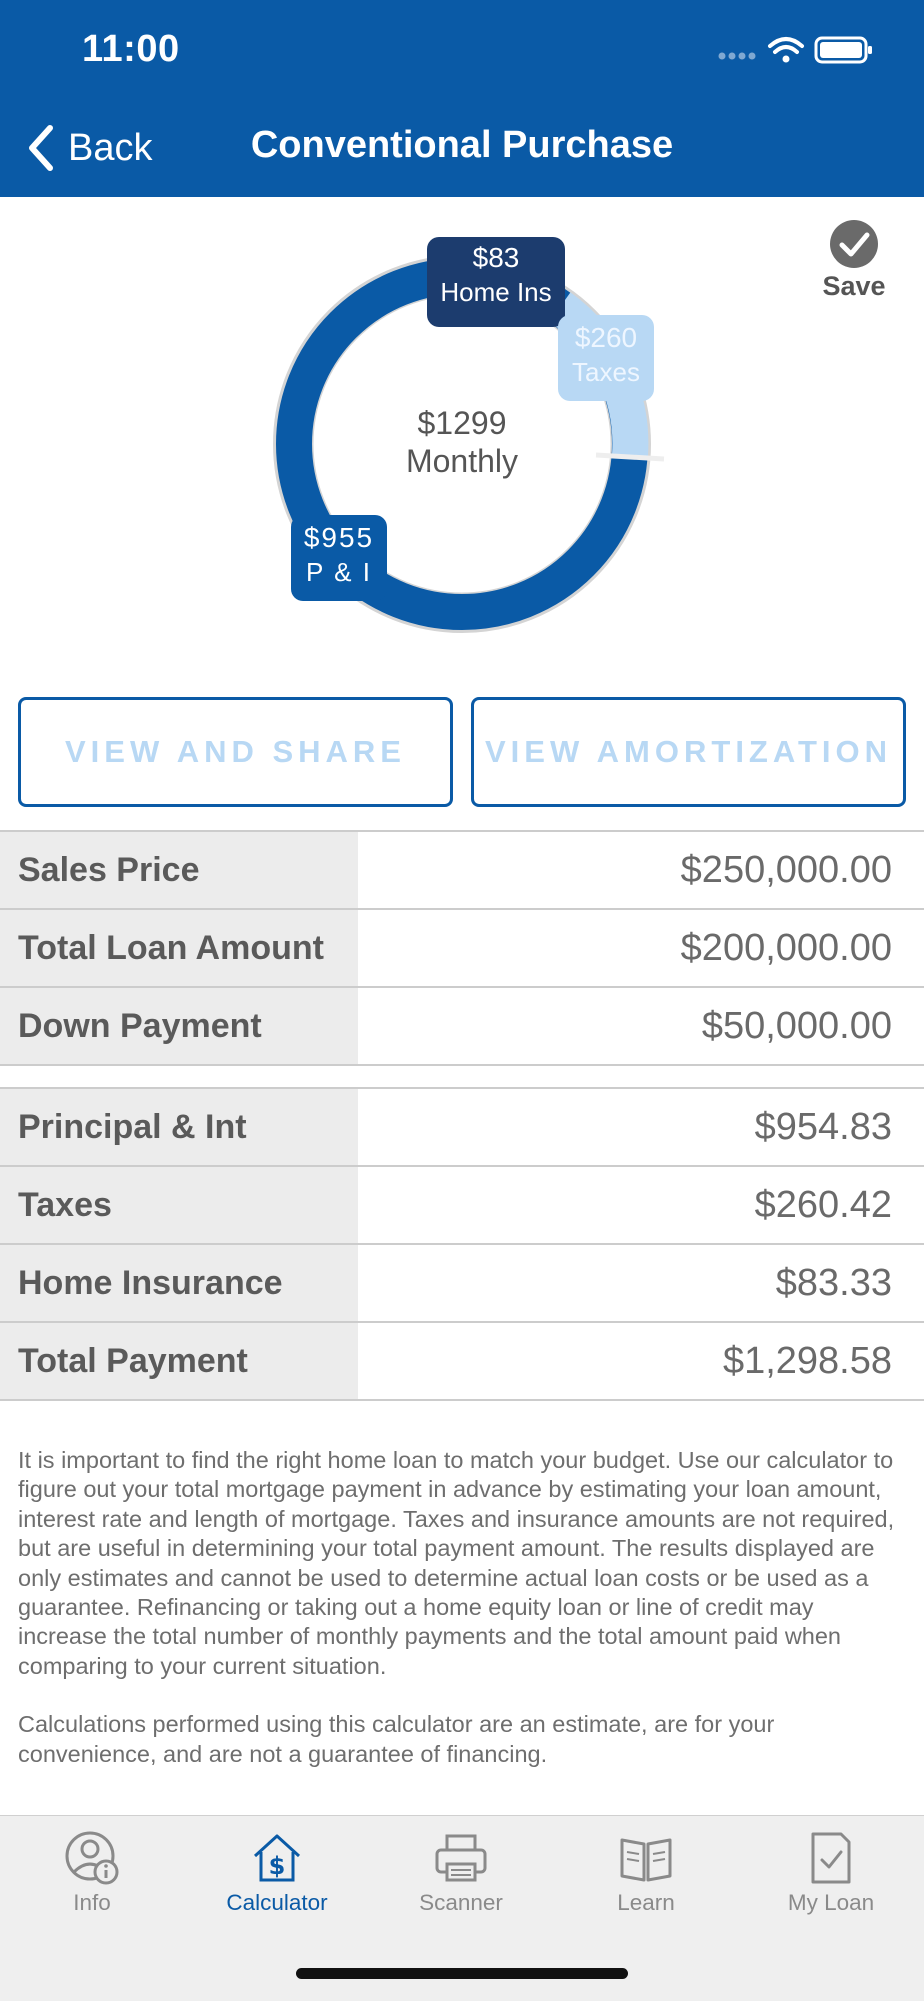 This screenshot has height=2001, width=924. I want to click on tab-info: Info, so click(92, 1873).